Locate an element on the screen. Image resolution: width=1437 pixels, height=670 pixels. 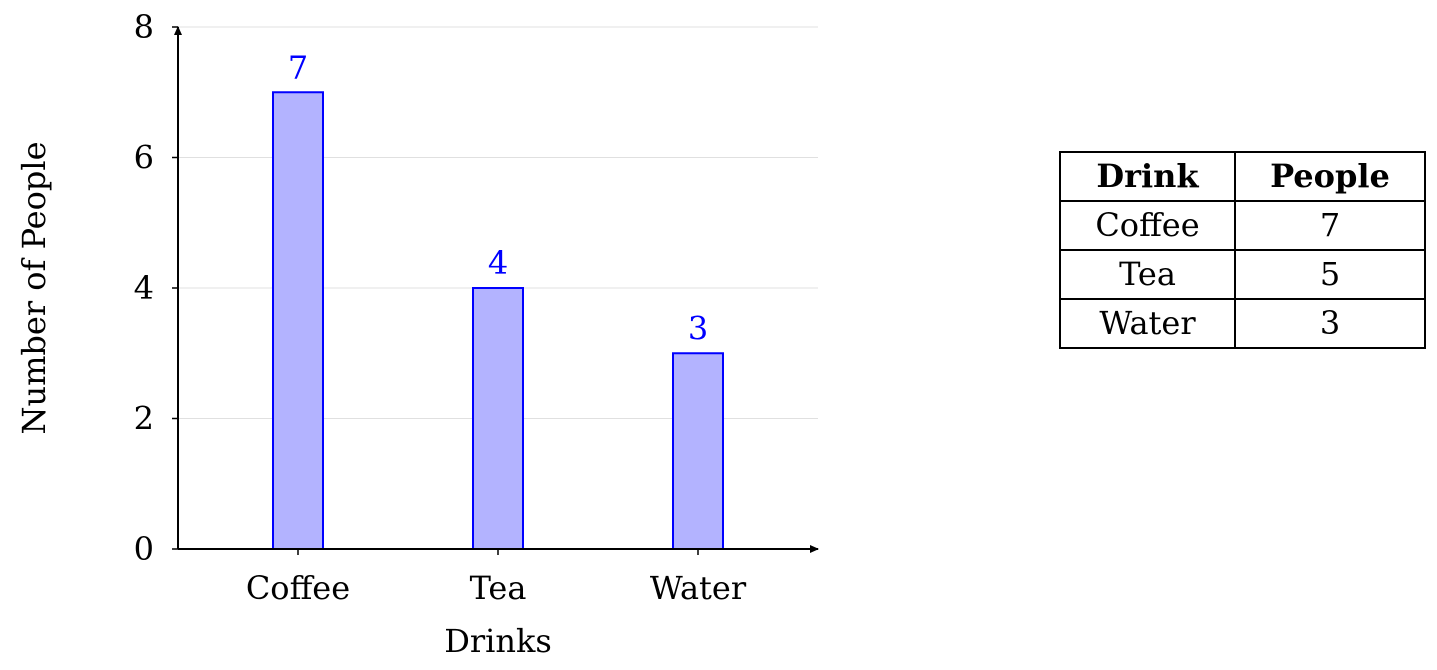
y-tick-label: 2 is located at coordinates (144, 419).